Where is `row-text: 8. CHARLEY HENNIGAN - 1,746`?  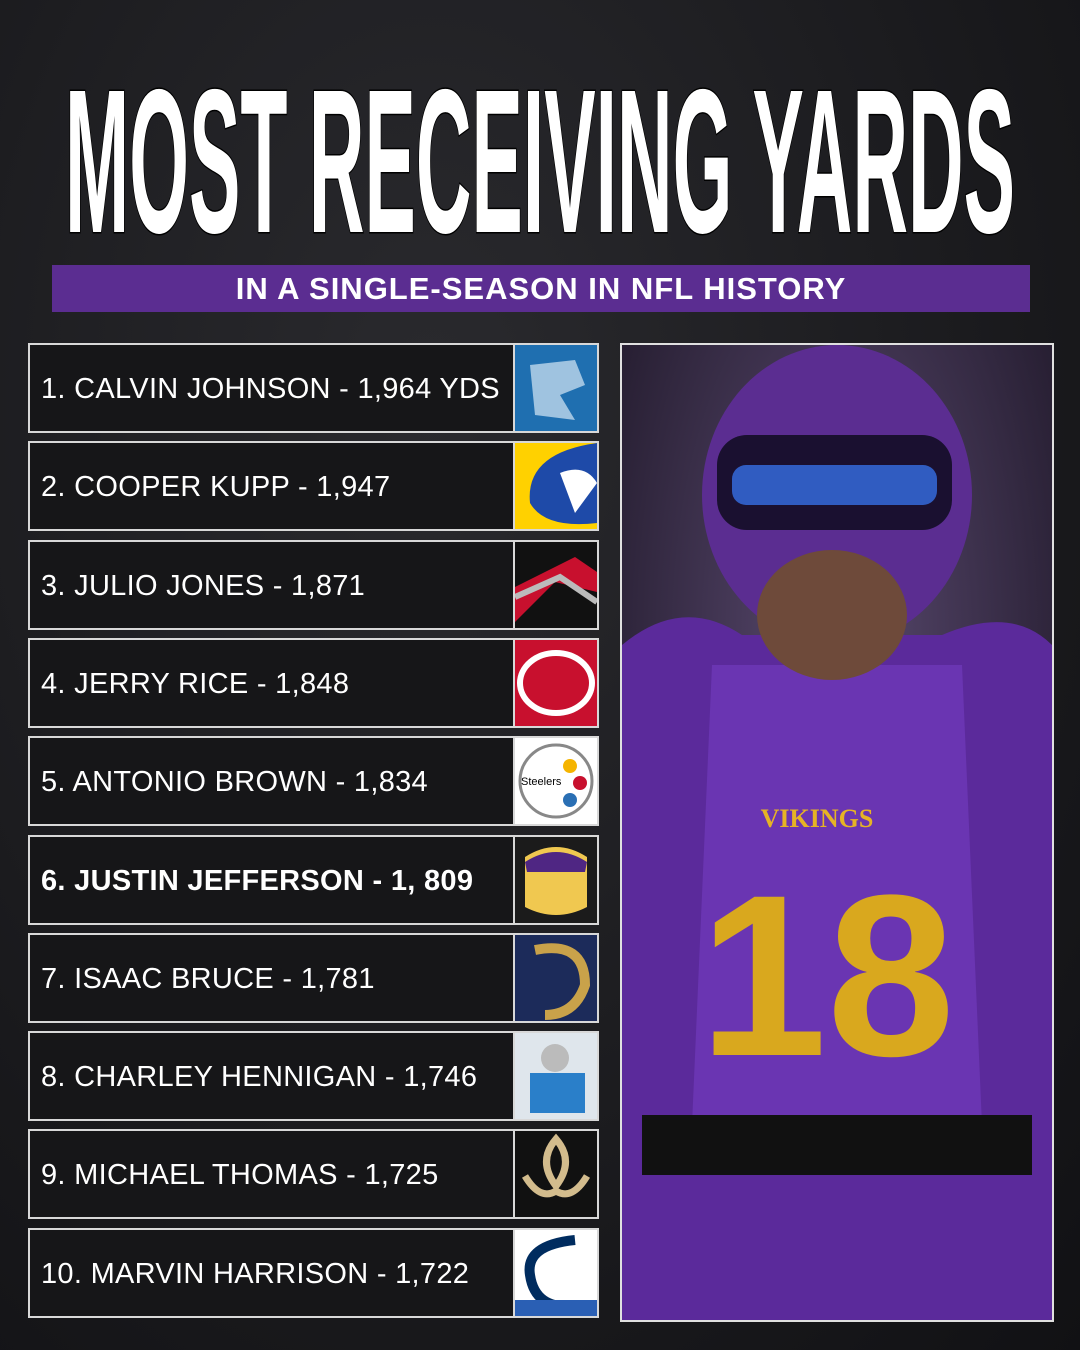 row-text: 8. CHARLEY HENNIGAN - 1,746 is located at coordinates (259, 1077).